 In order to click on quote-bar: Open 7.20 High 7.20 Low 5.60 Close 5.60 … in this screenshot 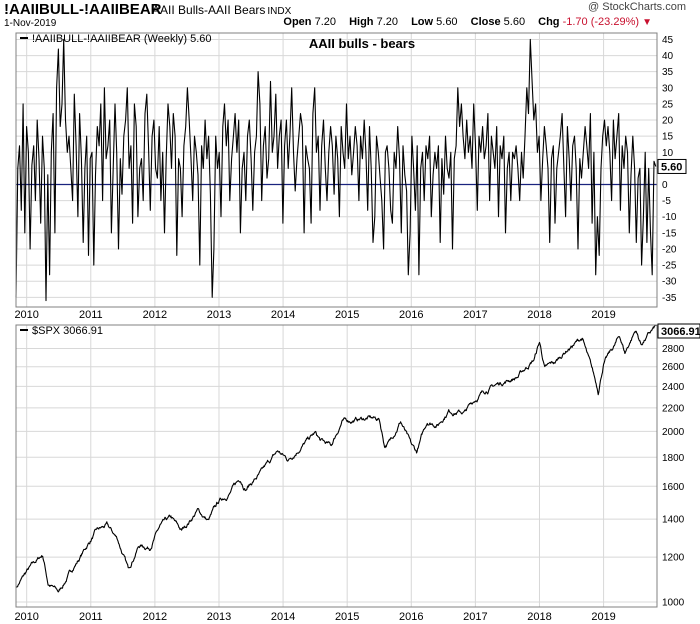, I will do `click(467, 22)`.